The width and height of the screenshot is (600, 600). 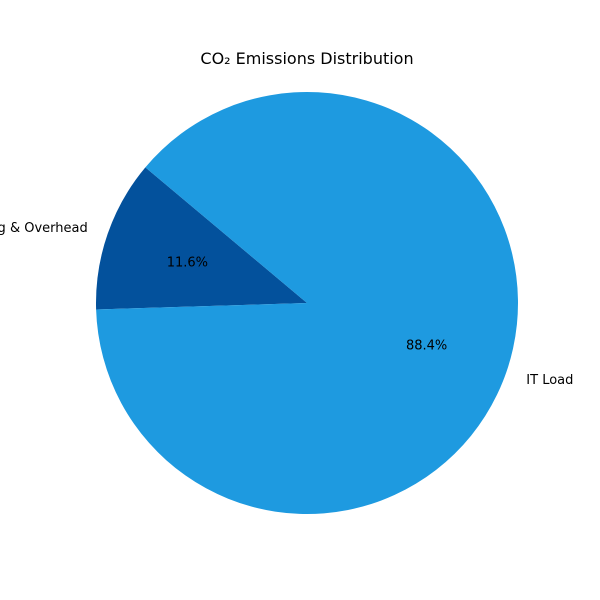 I want to click on slice-label: IT Load, so click(x=549, y=380).